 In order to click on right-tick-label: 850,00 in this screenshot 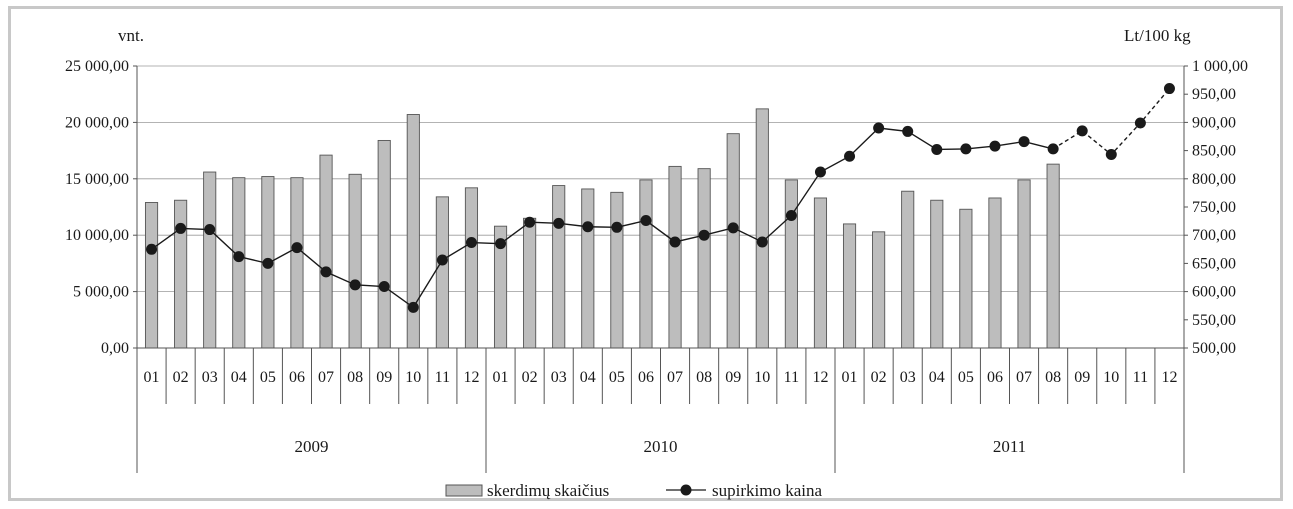, I will do `click(1214, 151)`.